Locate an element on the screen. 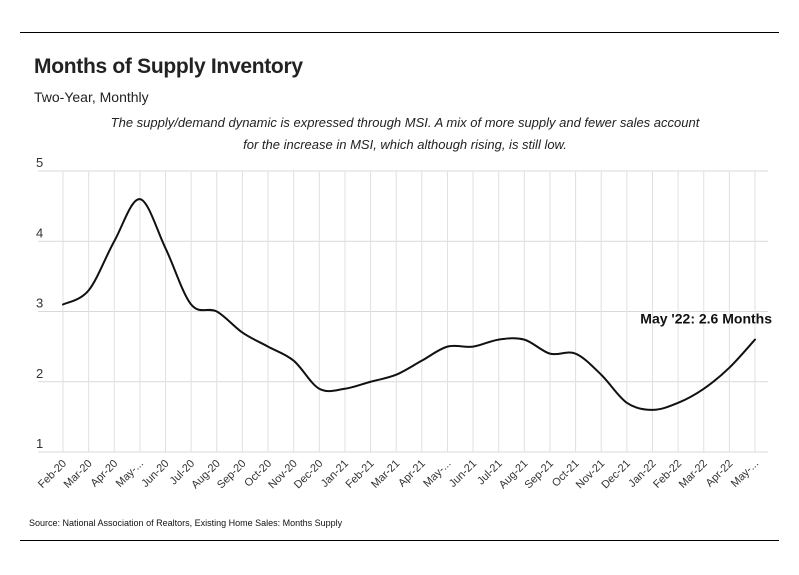 This screenshot has width=799, height=575. y-tick-label: 2 is located at coordinates (39, 373).